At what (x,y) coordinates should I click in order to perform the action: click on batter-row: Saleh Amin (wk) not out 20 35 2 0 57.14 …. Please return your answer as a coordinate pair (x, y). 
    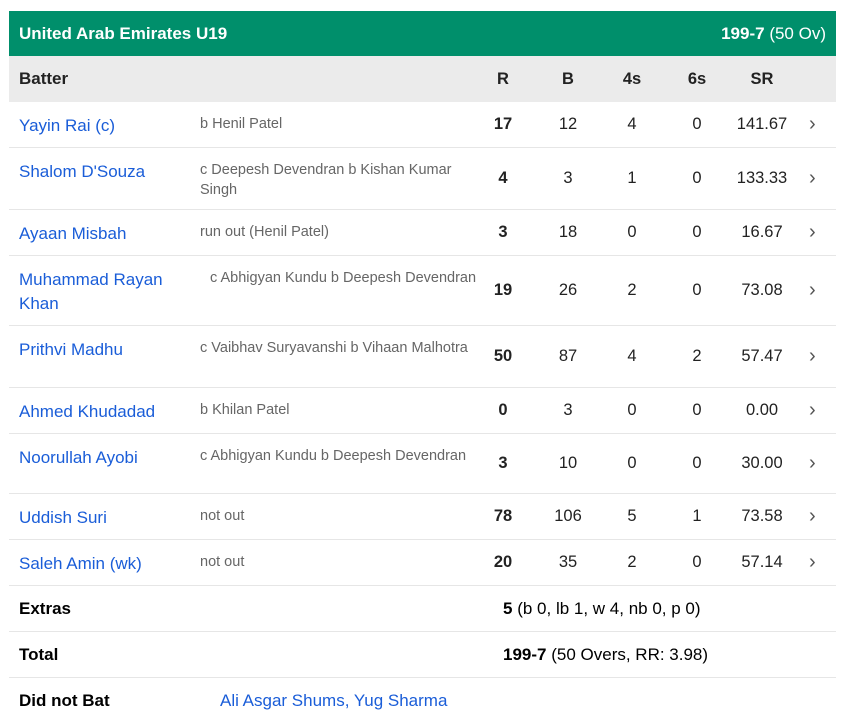
    Looking at the image, I should click on (422, 563).